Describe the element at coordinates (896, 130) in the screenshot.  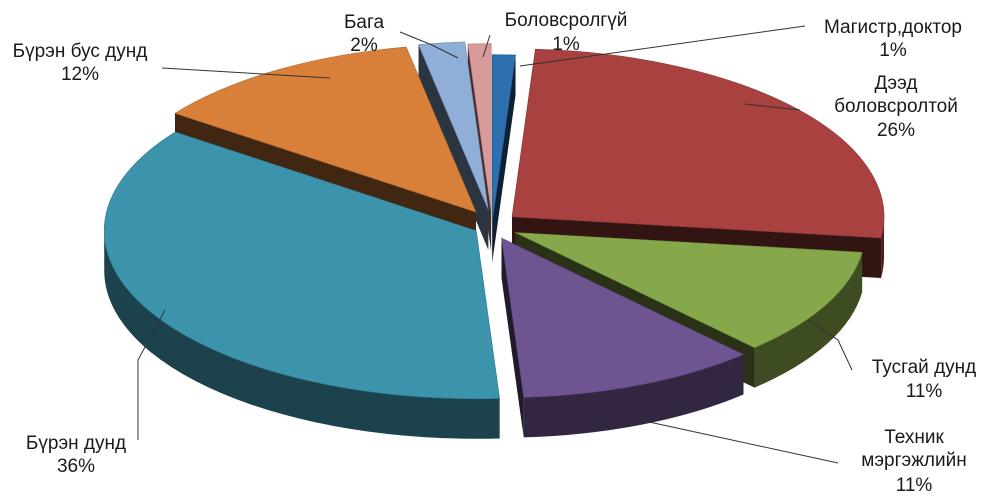
I see `data-label-value-дээд-боловсролтой: 26%` at that location.